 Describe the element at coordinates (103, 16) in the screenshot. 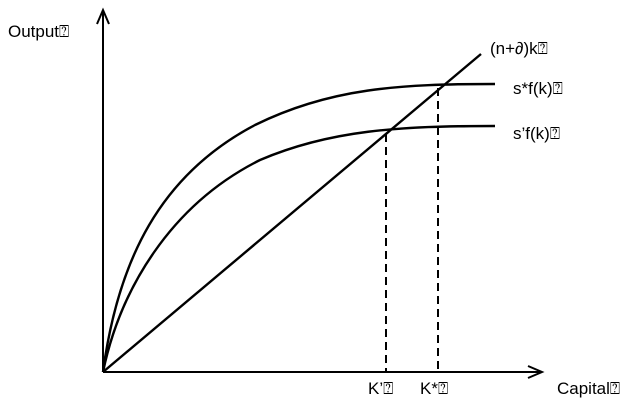

I see `y-axis-arrowhead` at that location.